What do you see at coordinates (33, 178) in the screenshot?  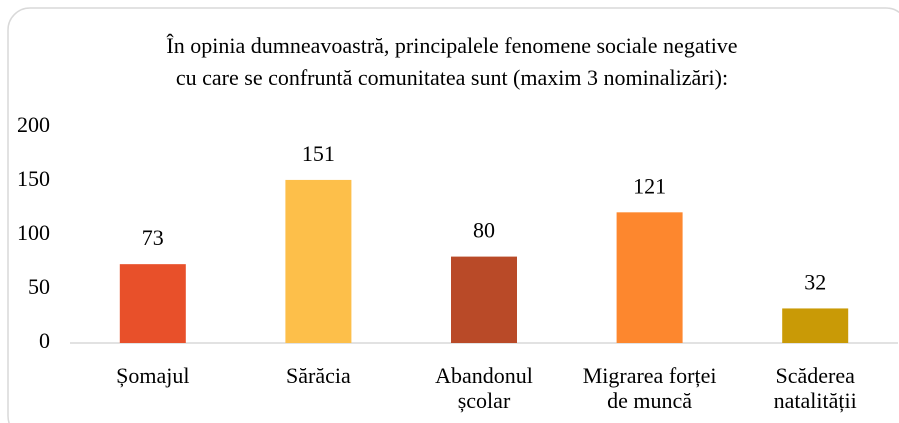 I see `y-tick-label: 150` at bounding box center [33, 178].